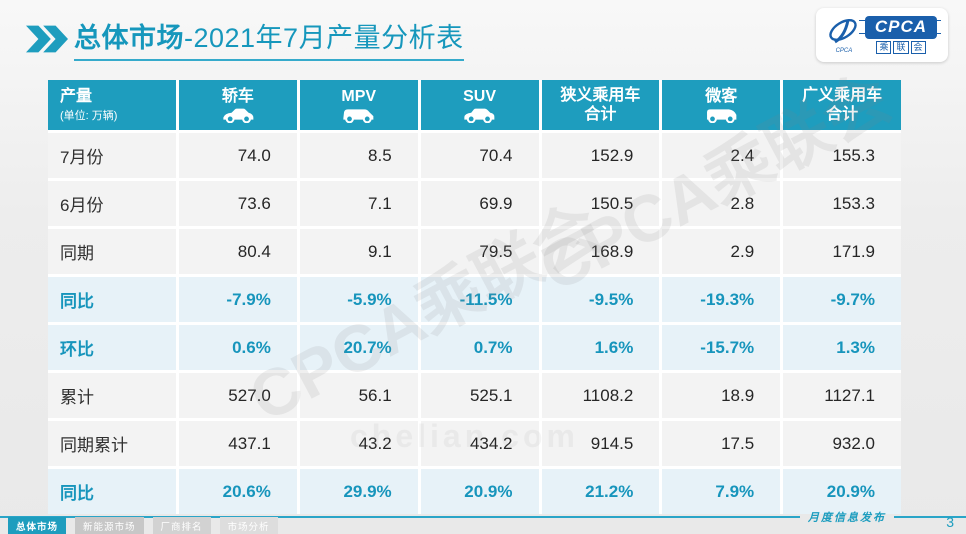  What do you see at coordinates (842, 299) in the screenshot?
I see `data-cell: -9.7%` at bounding box center [842, 299].